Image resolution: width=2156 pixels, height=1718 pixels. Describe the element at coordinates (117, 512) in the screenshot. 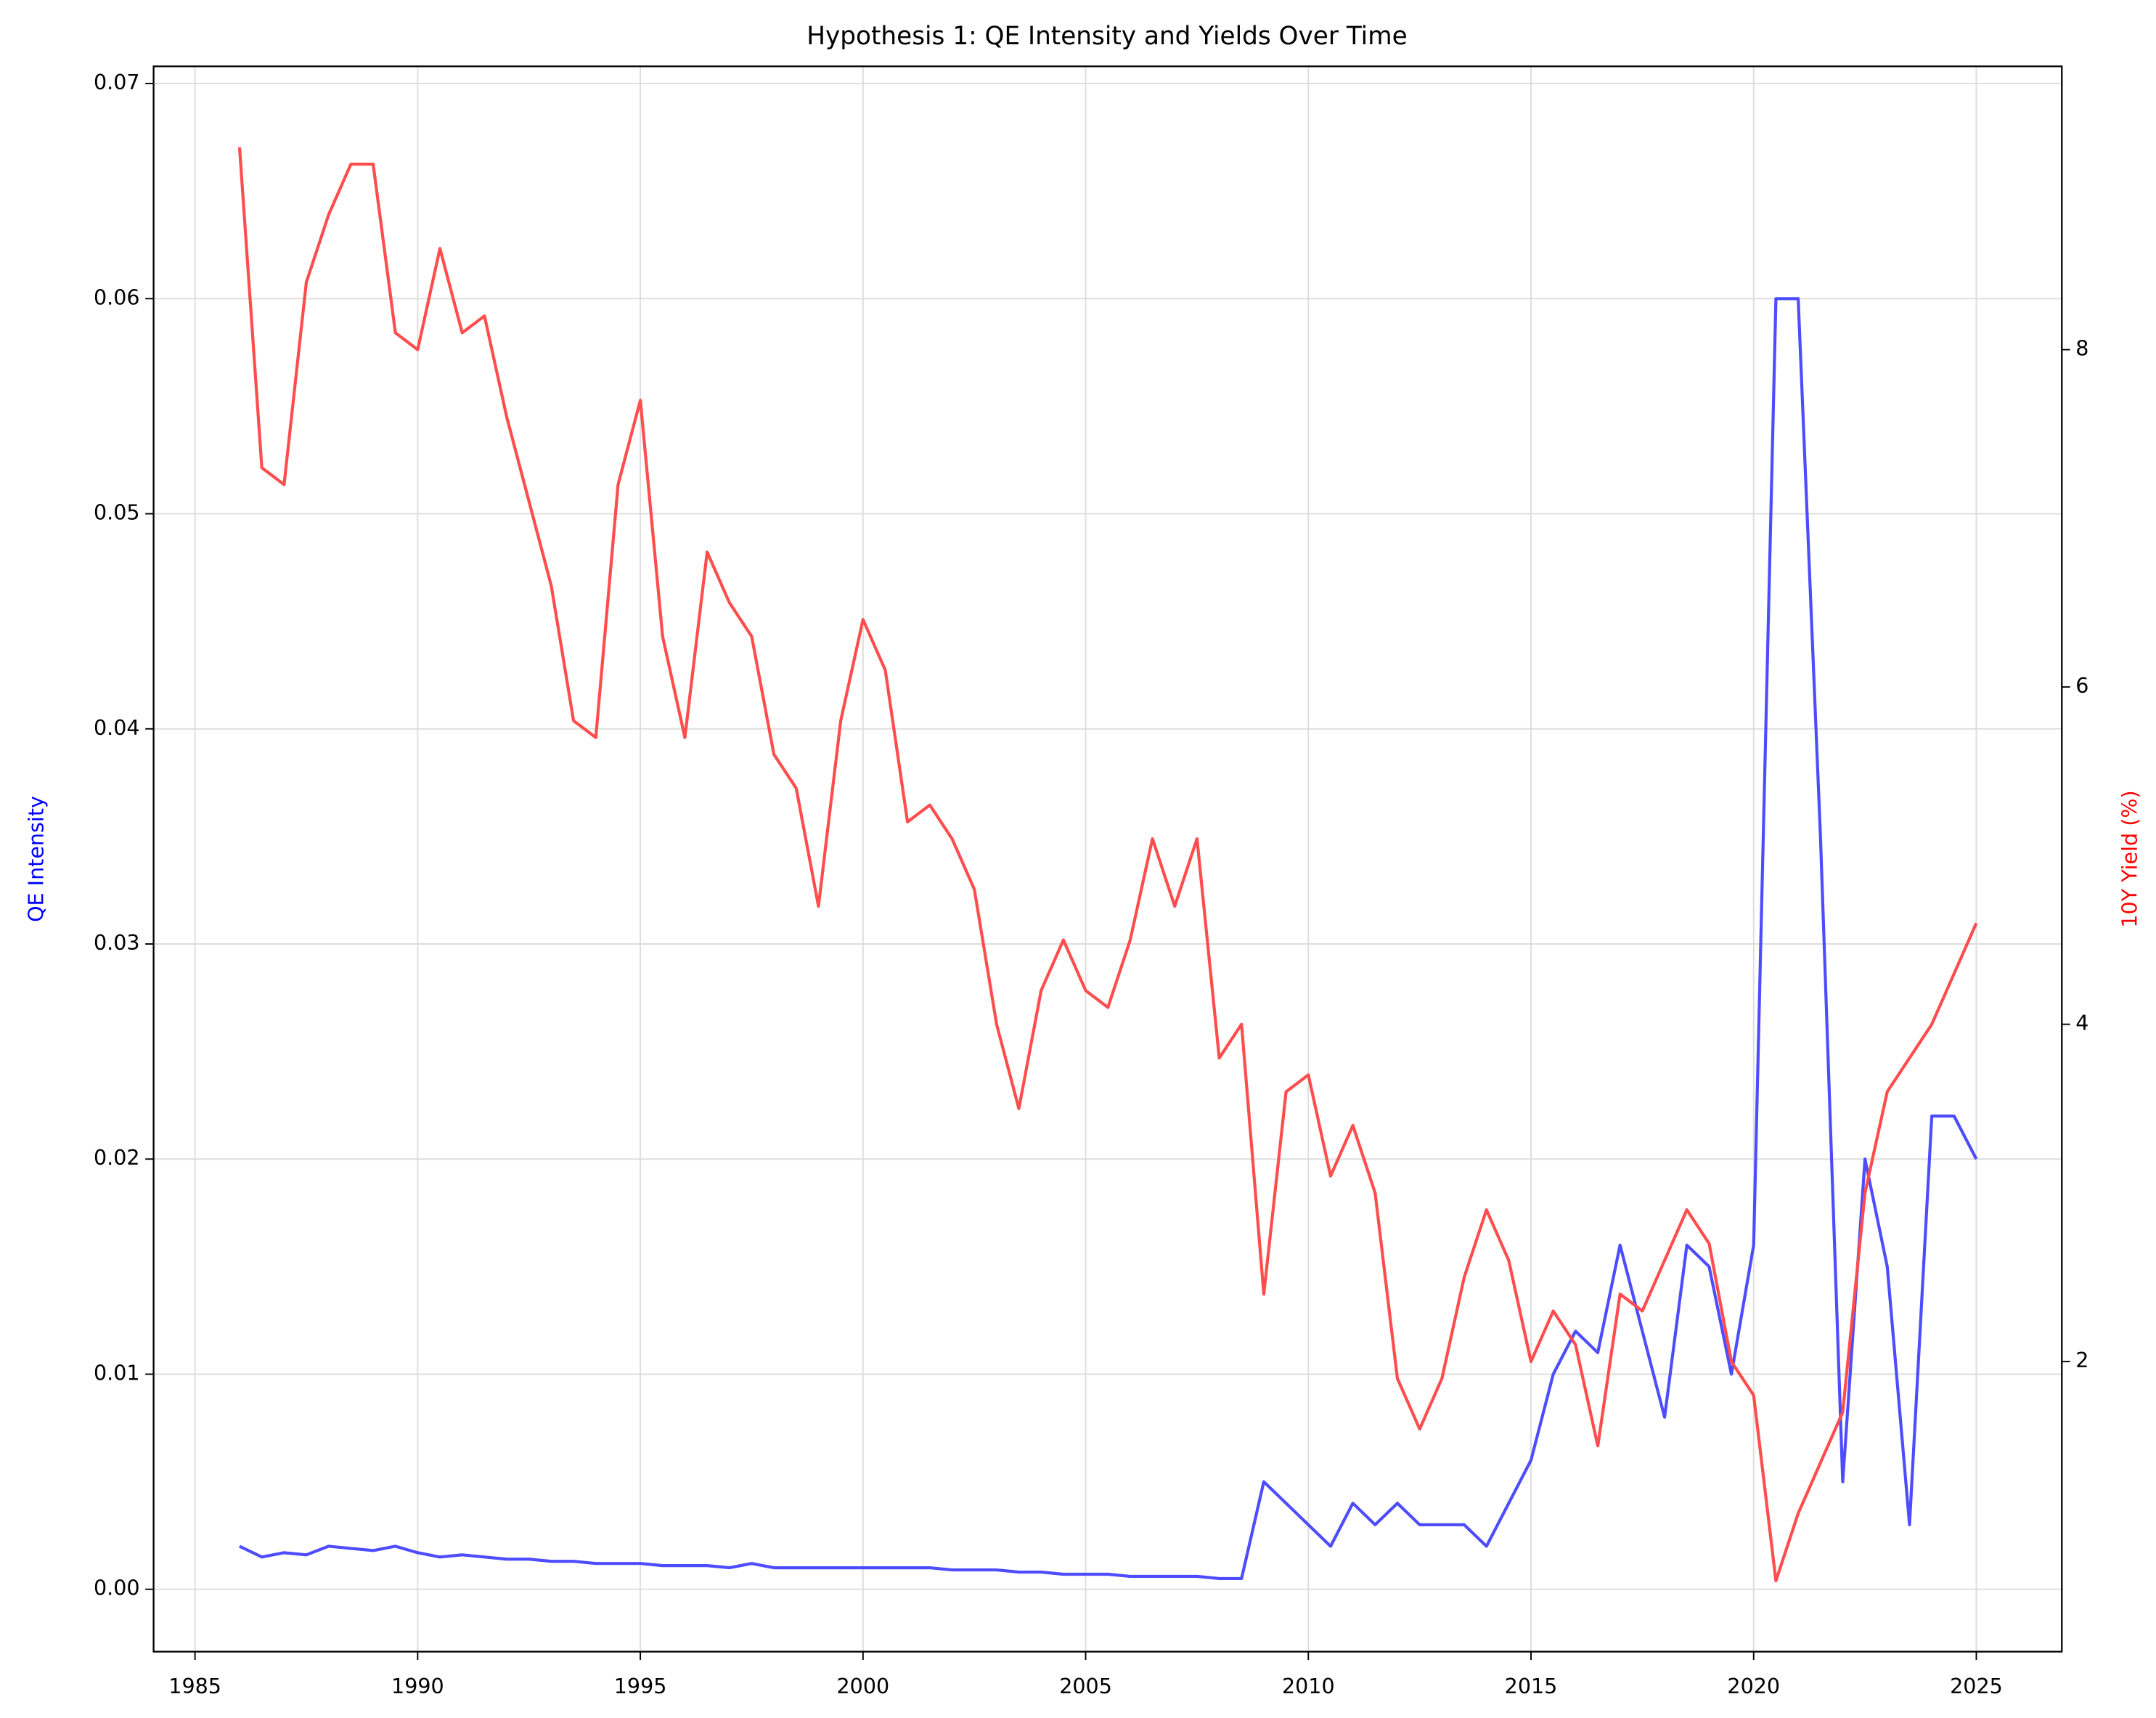

I see `y-tick-label: 0.05` at that location.